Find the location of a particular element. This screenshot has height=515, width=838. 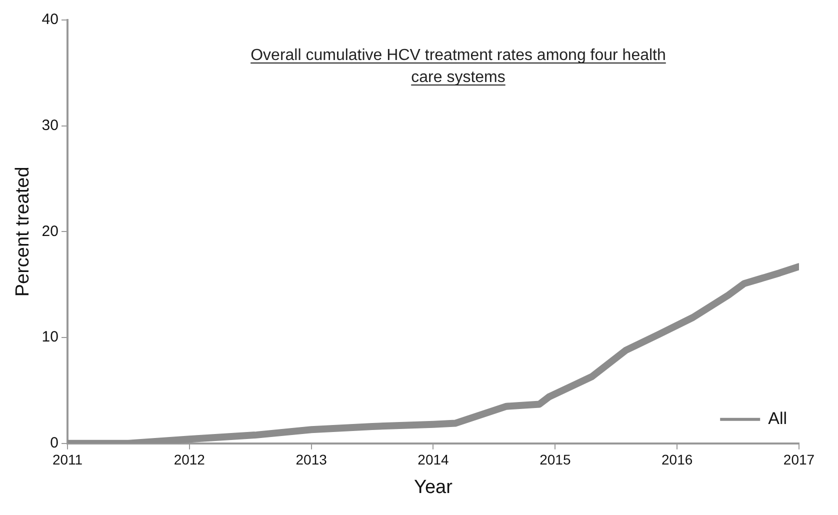

y-tick-label: 30 is located at coordinates (50, 125).